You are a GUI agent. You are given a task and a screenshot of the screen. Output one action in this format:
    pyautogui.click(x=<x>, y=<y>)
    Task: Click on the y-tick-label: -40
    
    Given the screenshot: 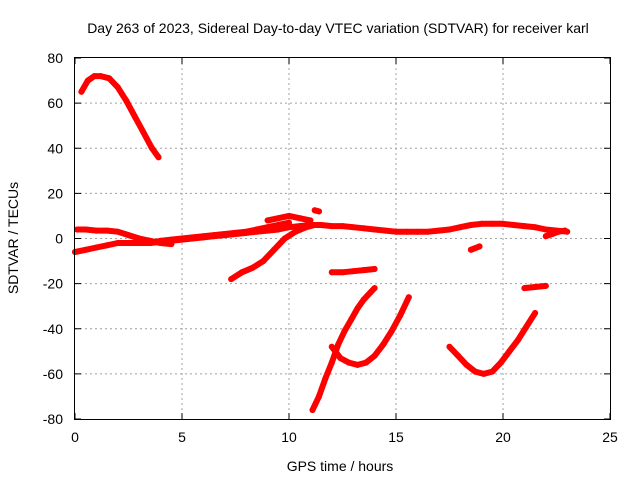 What is the action you would take?
    pyautogui.click(x=53, y=329)
    